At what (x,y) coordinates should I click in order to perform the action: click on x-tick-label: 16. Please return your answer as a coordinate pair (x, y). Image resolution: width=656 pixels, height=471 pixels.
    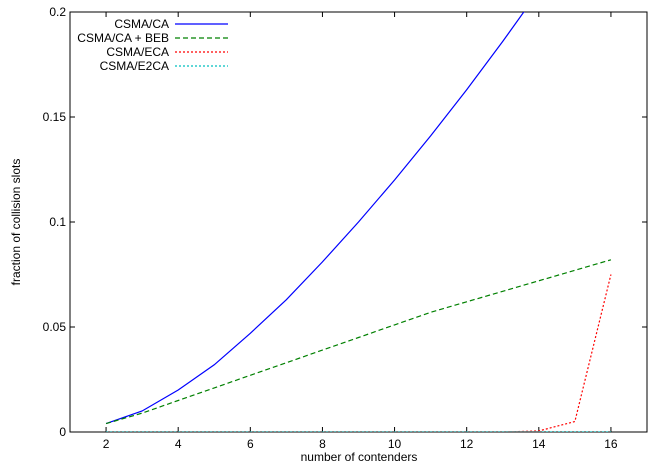
    Looking at the image, I should click on (611, 444).